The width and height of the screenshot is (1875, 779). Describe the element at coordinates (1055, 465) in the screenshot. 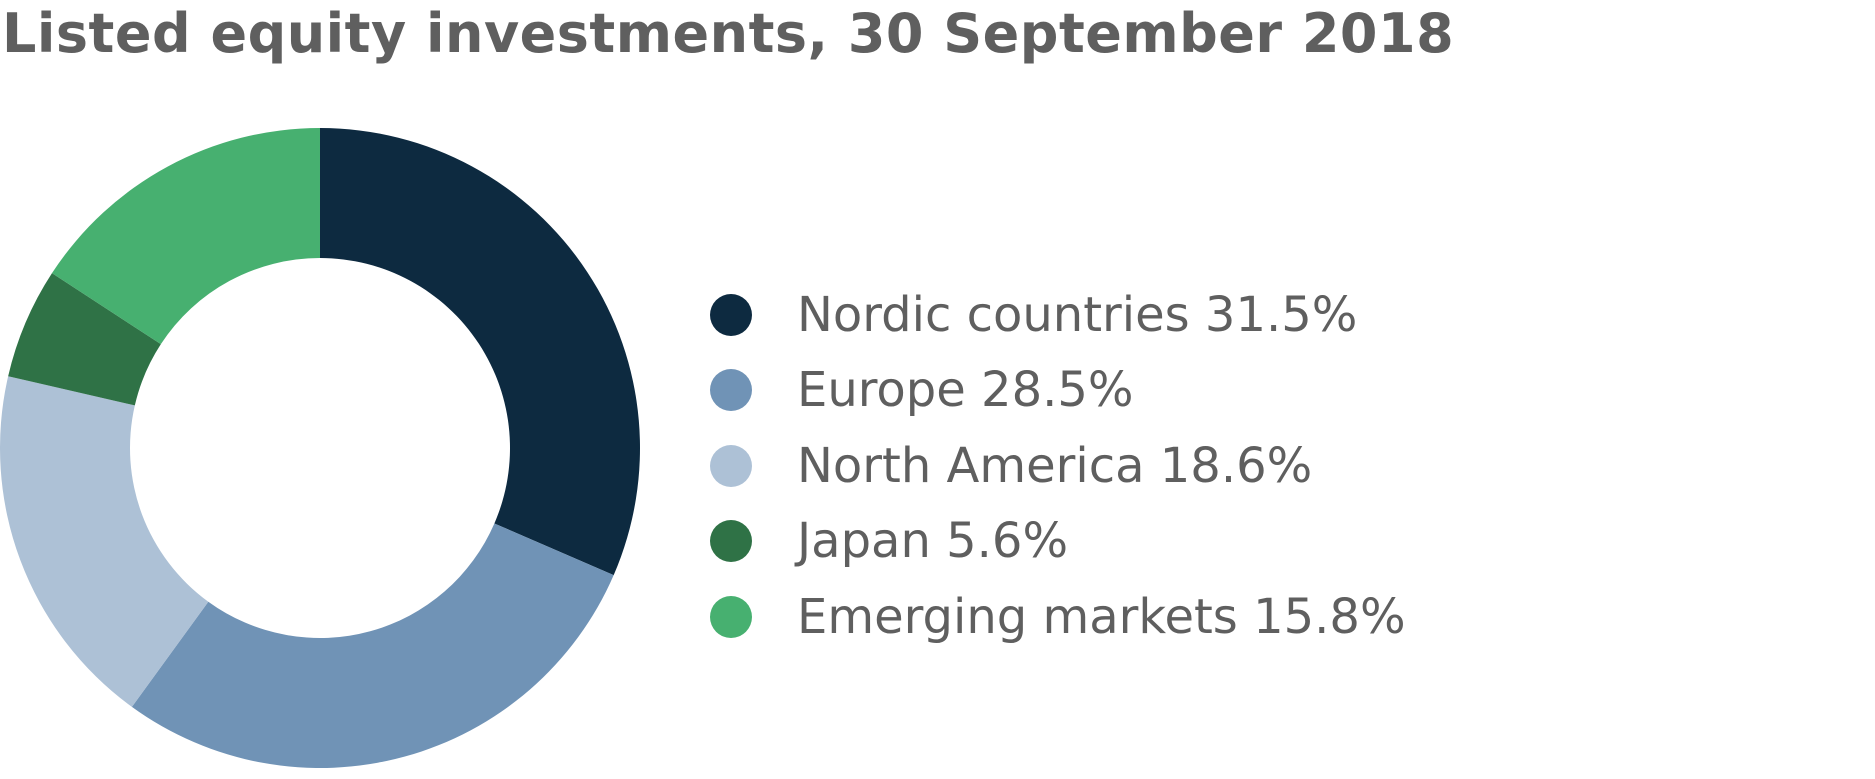

I see `legend-label-north-america: North America 18.6%` at that location.